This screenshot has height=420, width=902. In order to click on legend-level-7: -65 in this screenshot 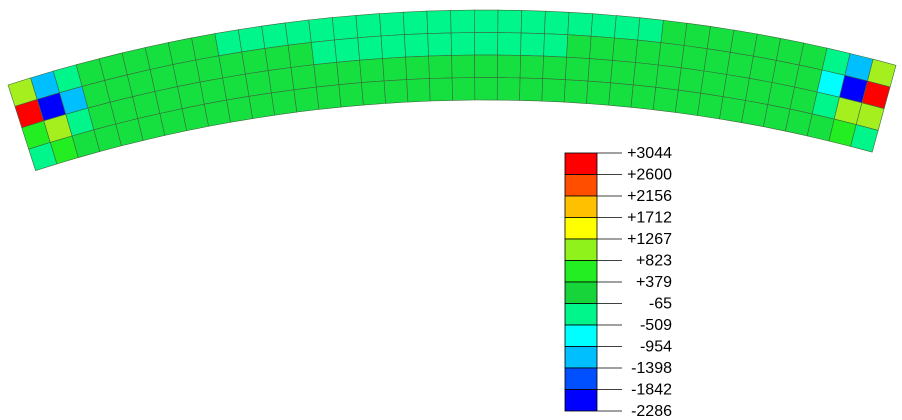, I will do `click(660, 304)`.